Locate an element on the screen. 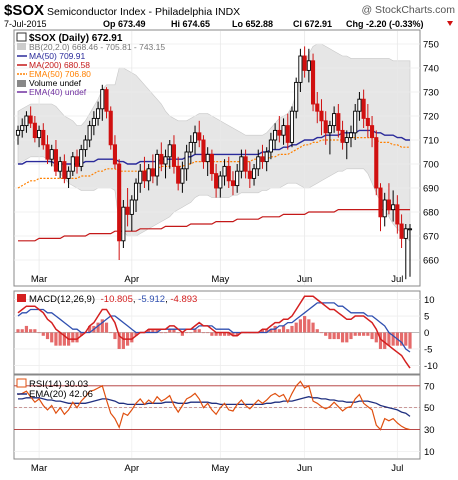  rsi-tick-label: 30 is located at coordinates (429, 430).